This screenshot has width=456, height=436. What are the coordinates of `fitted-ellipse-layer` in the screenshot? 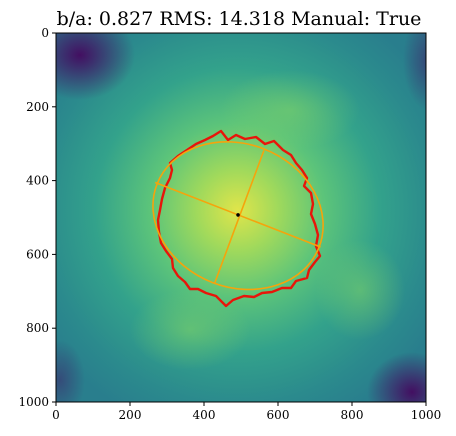 It's located at (238, 216).